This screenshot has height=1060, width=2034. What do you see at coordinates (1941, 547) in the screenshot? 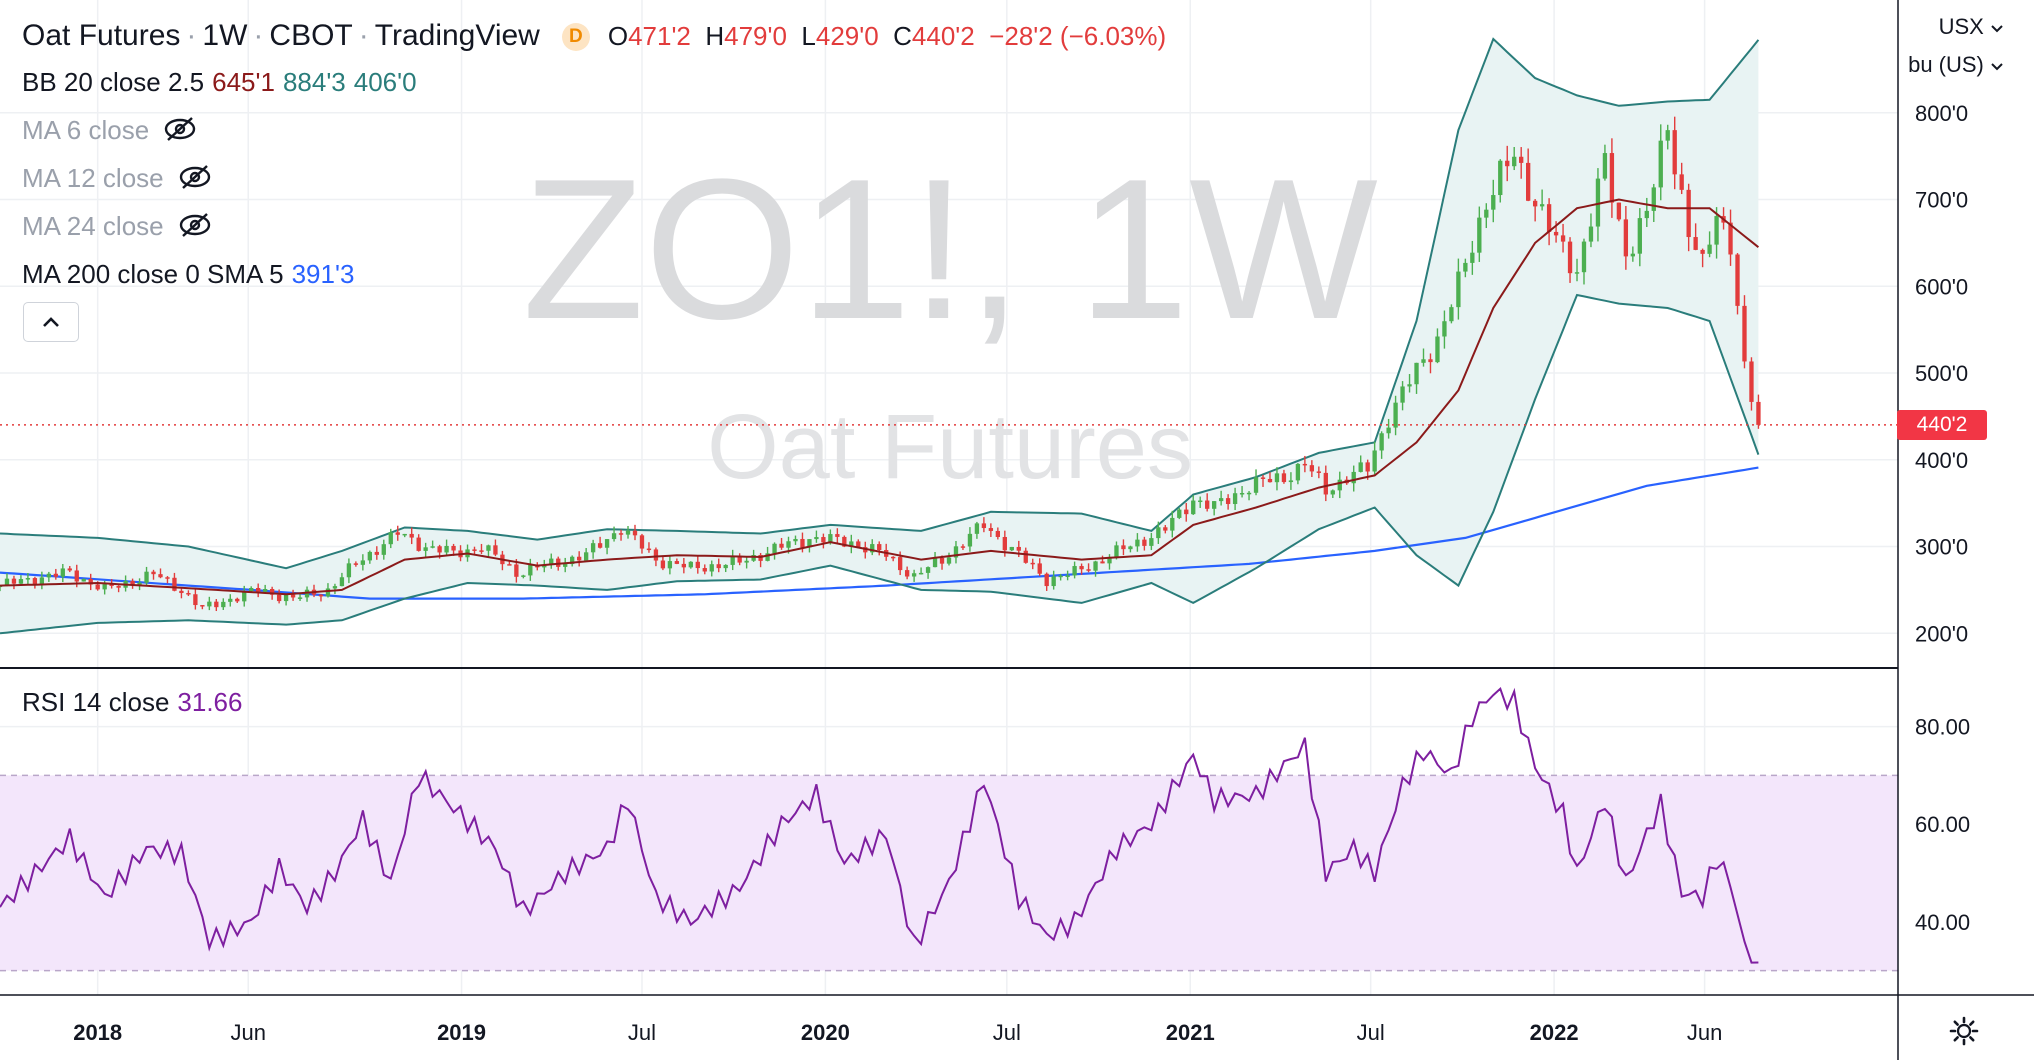
I see `price-tick-label: 300'0` at bounding box center [1941, 547].